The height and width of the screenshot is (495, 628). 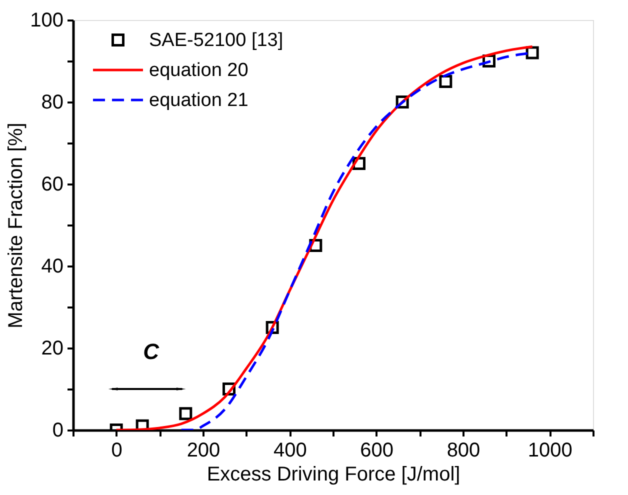 I want to click on x-tick-label: 200, so click(x=203, y=451).